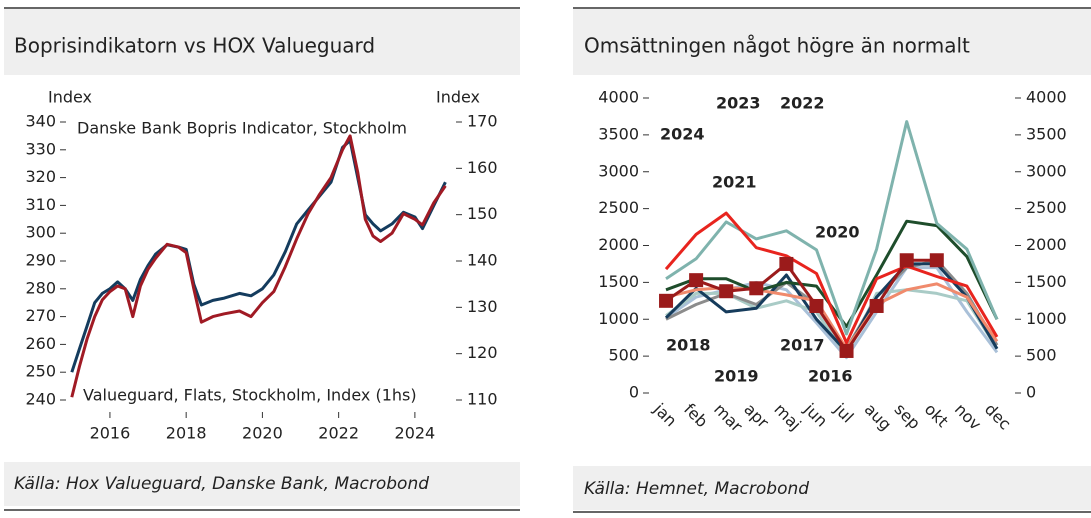  I want to click on y-tick-label: 1000, so click(618, 318).